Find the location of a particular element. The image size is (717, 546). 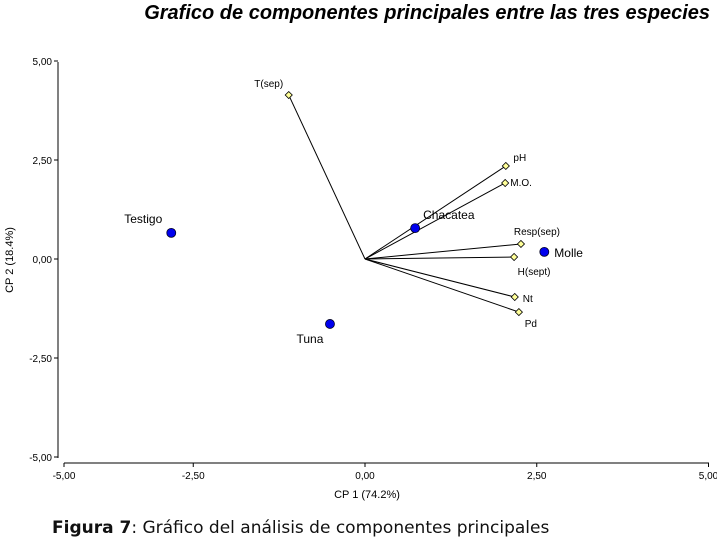

y-axis-title: CP 2 (18.4%) is located at coordinates (10, 260).